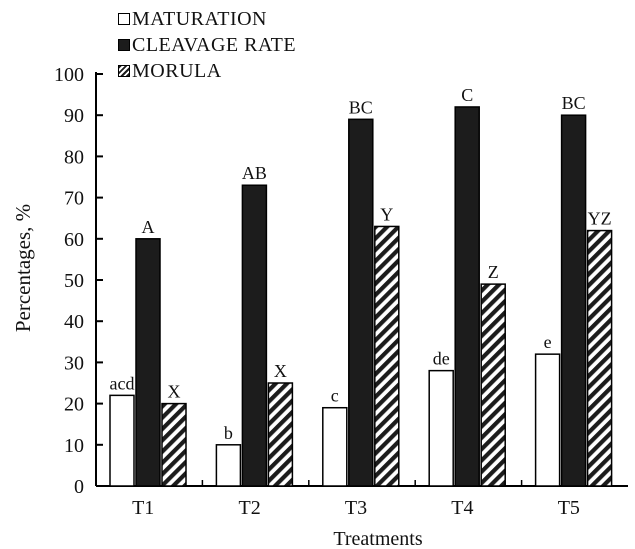 The image size is (635, 549). I want to click on y-tick-label: 80, so click(74, 157).